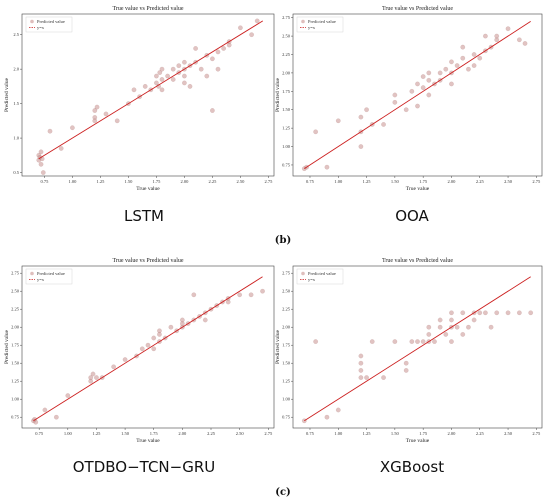 This screenshot has height=502, width=550. Describe the element at coordinates (148, 189) in the screenshot. I see `x-axis-label: True value` at that location.